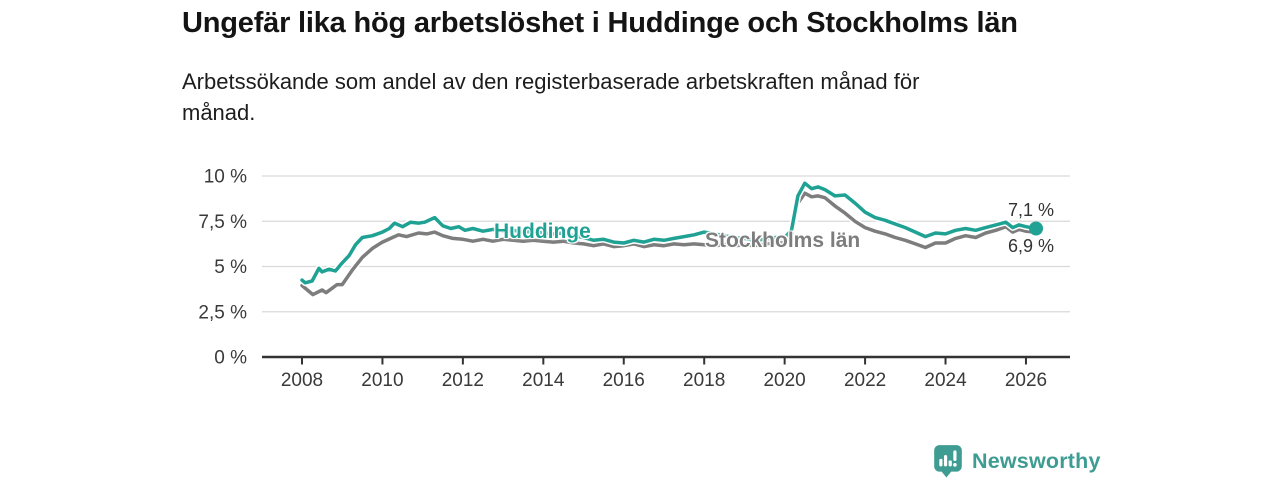  Describe the element at coordinates (948, 461) in the screenshot. I see `newsworthy-logo-icon` at that location.